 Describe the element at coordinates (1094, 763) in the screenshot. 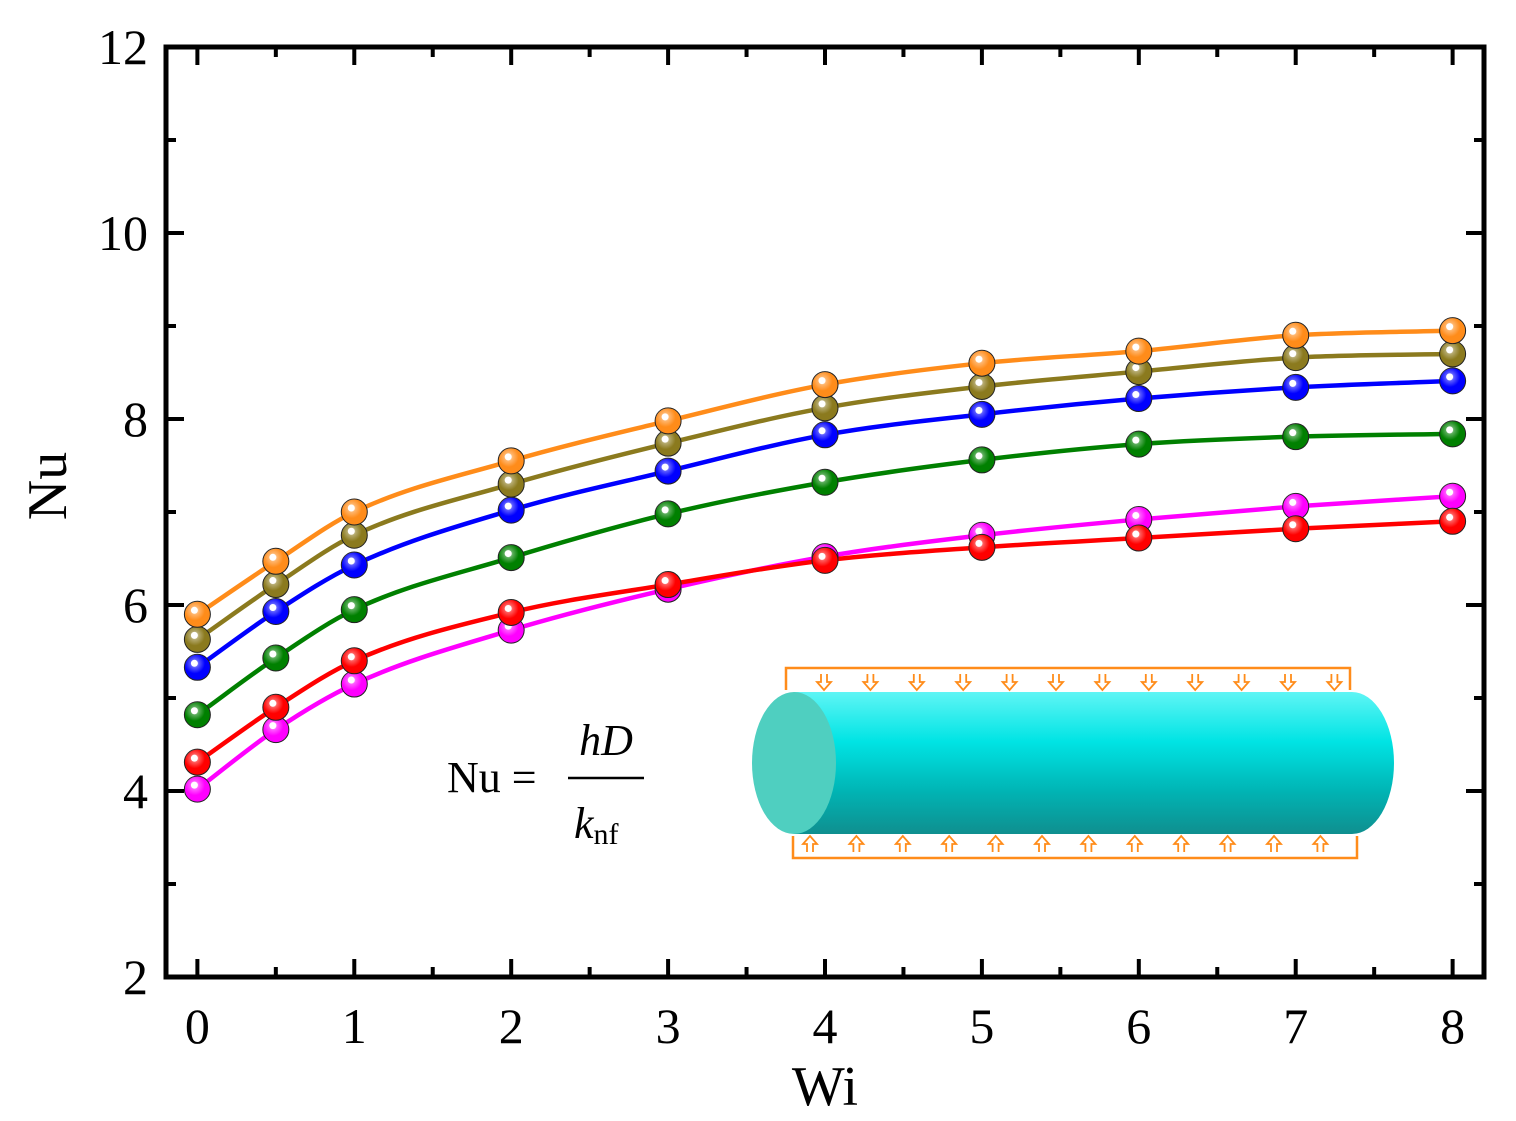

I see `cylinder-body` at that location.